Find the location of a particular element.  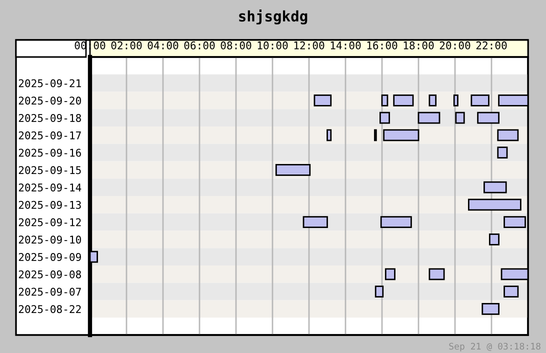

y-tick-label: 2025-09-09 is located at coordinates (49, 257).